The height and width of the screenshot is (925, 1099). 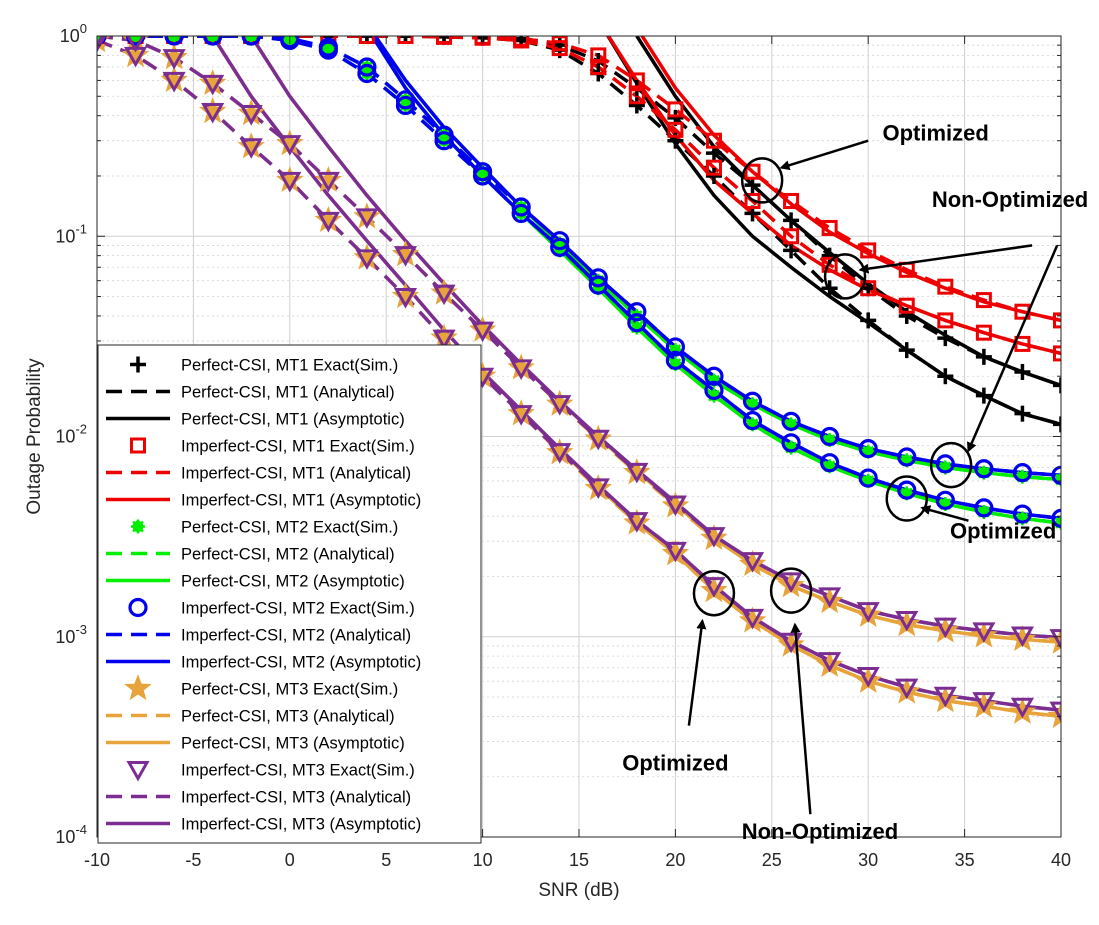 What do you see at coordinates (288, 393) in the screenshot?
I see `legend-label: Perfect-CSI, MT1 (Analytical)` at bounding box center [288, 393].